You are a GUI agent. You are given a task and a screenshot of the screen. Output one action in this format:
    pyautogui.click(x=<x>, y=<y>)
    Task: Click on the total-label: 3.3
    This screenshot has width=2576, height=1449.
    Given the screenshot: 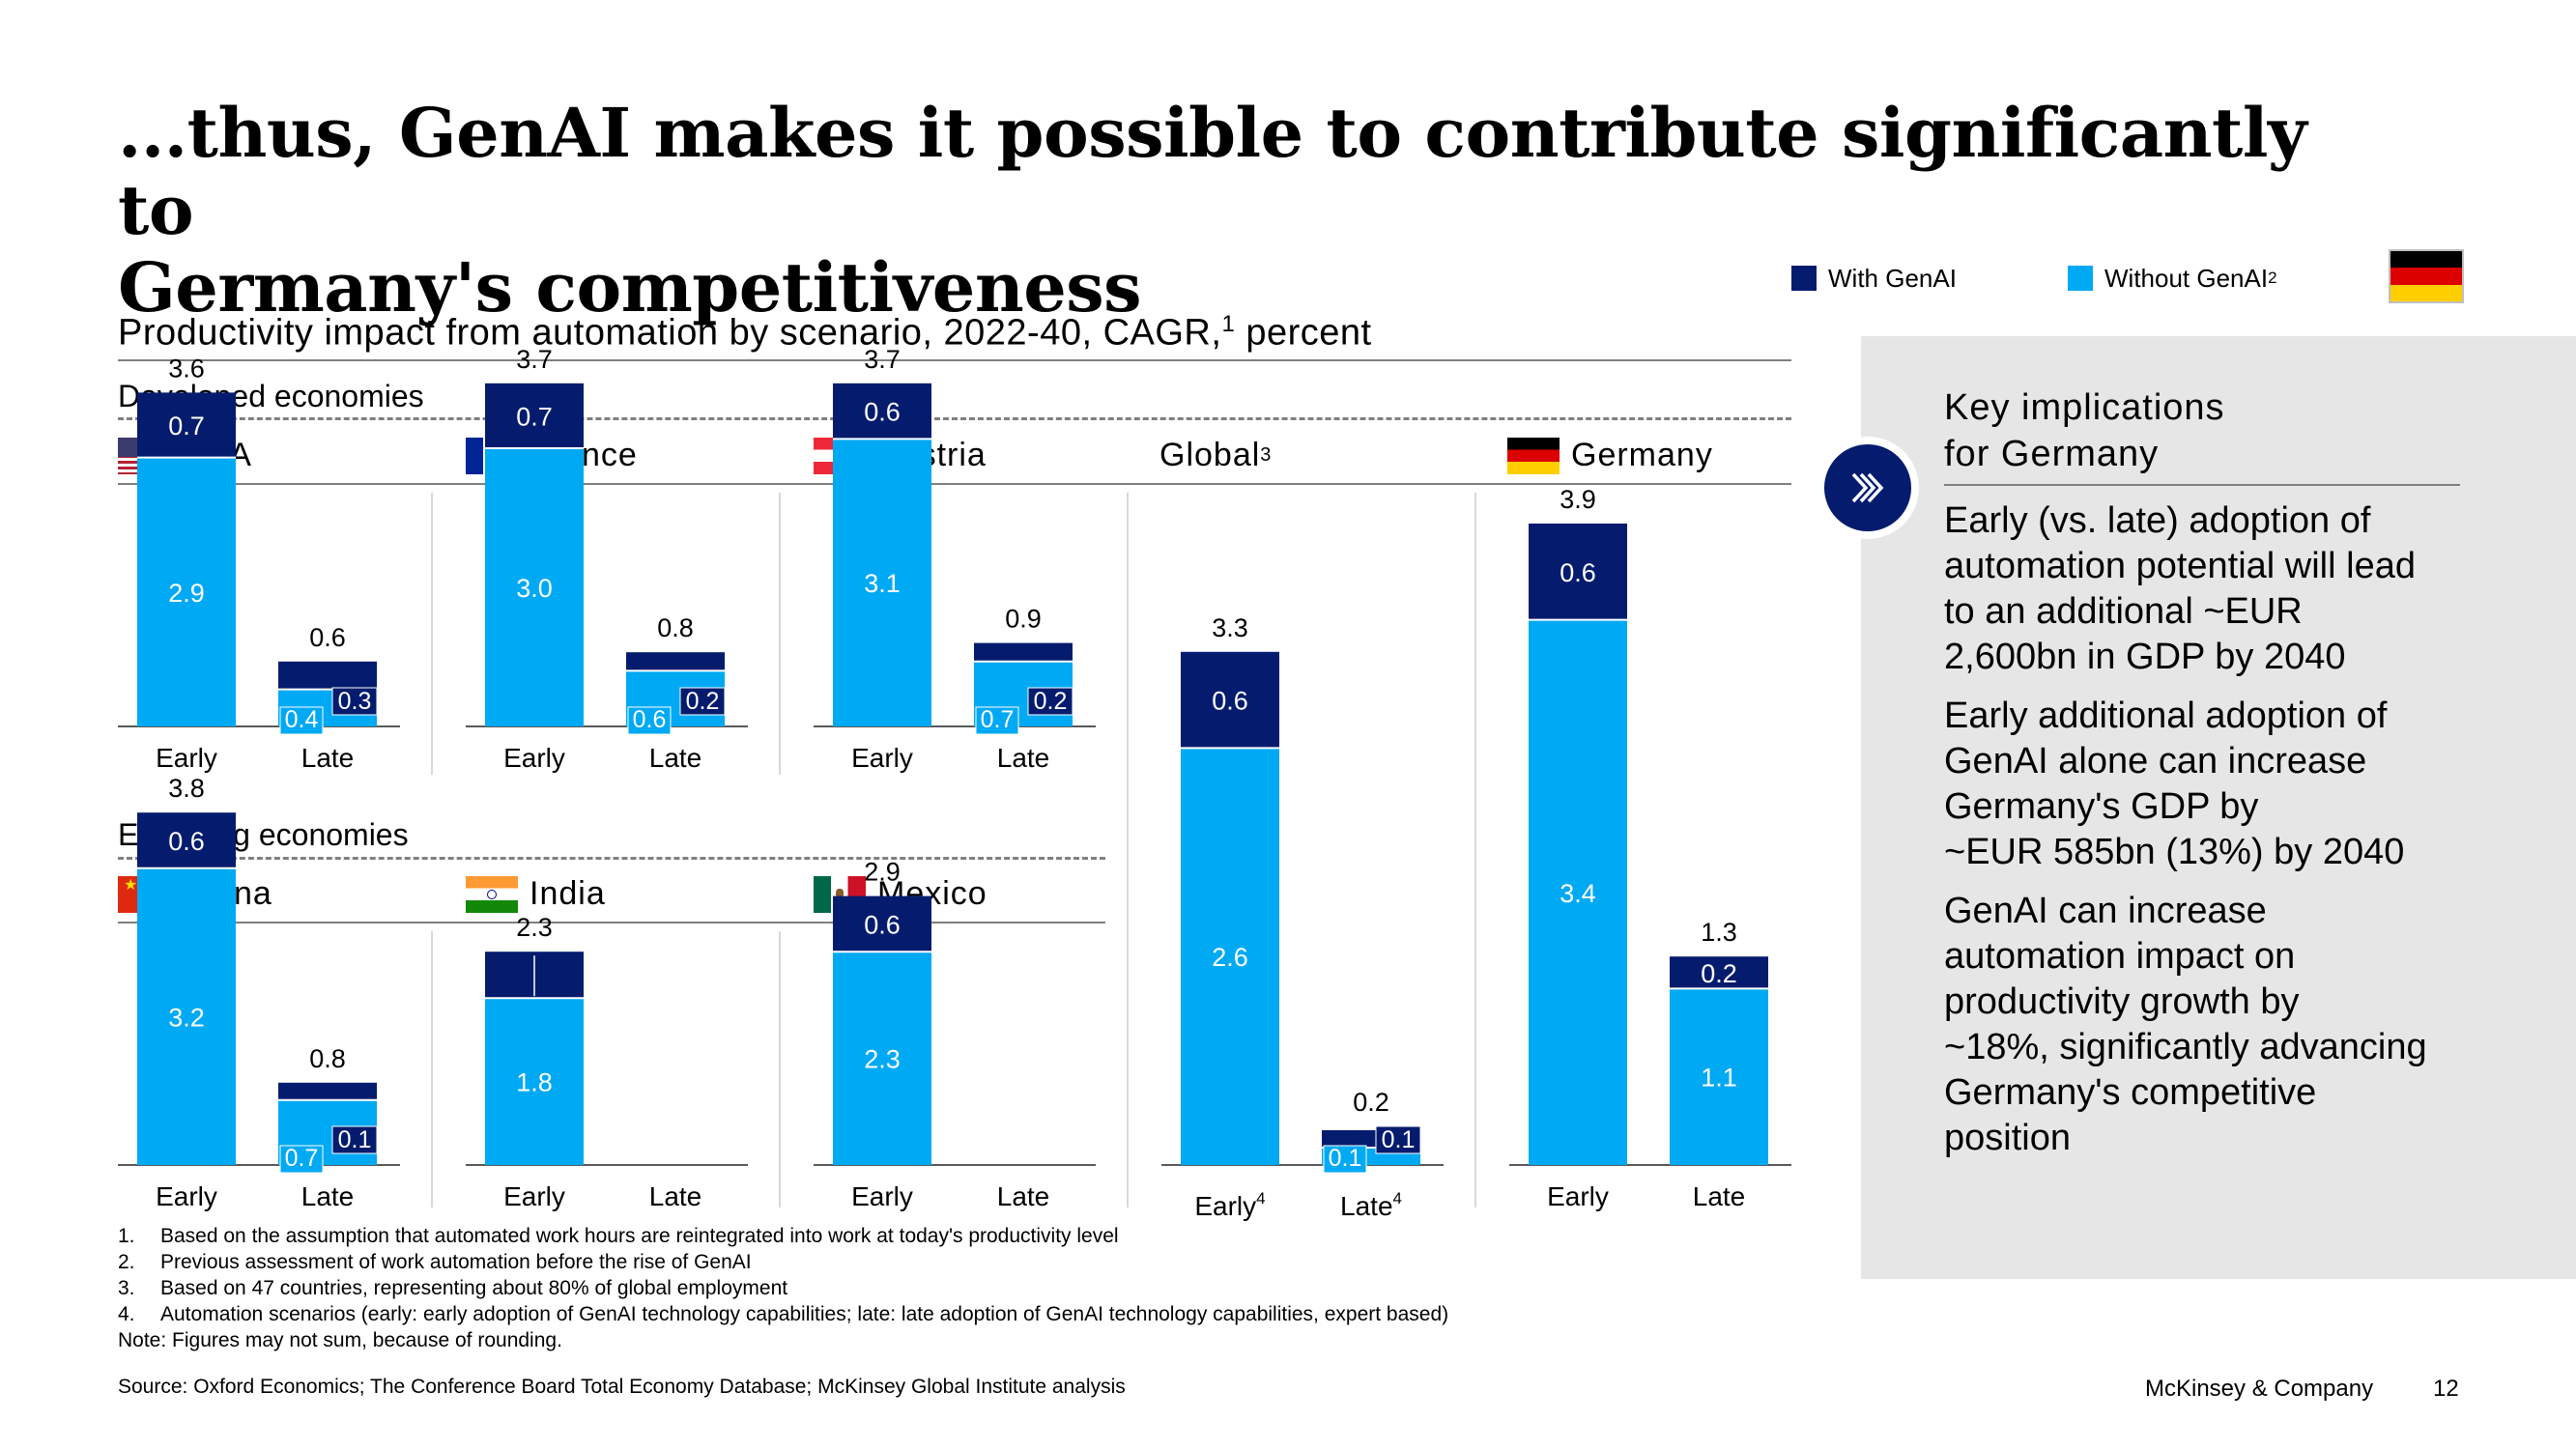 What is the action you would take?
    pyautogui.click(x=1230, y=627)
    